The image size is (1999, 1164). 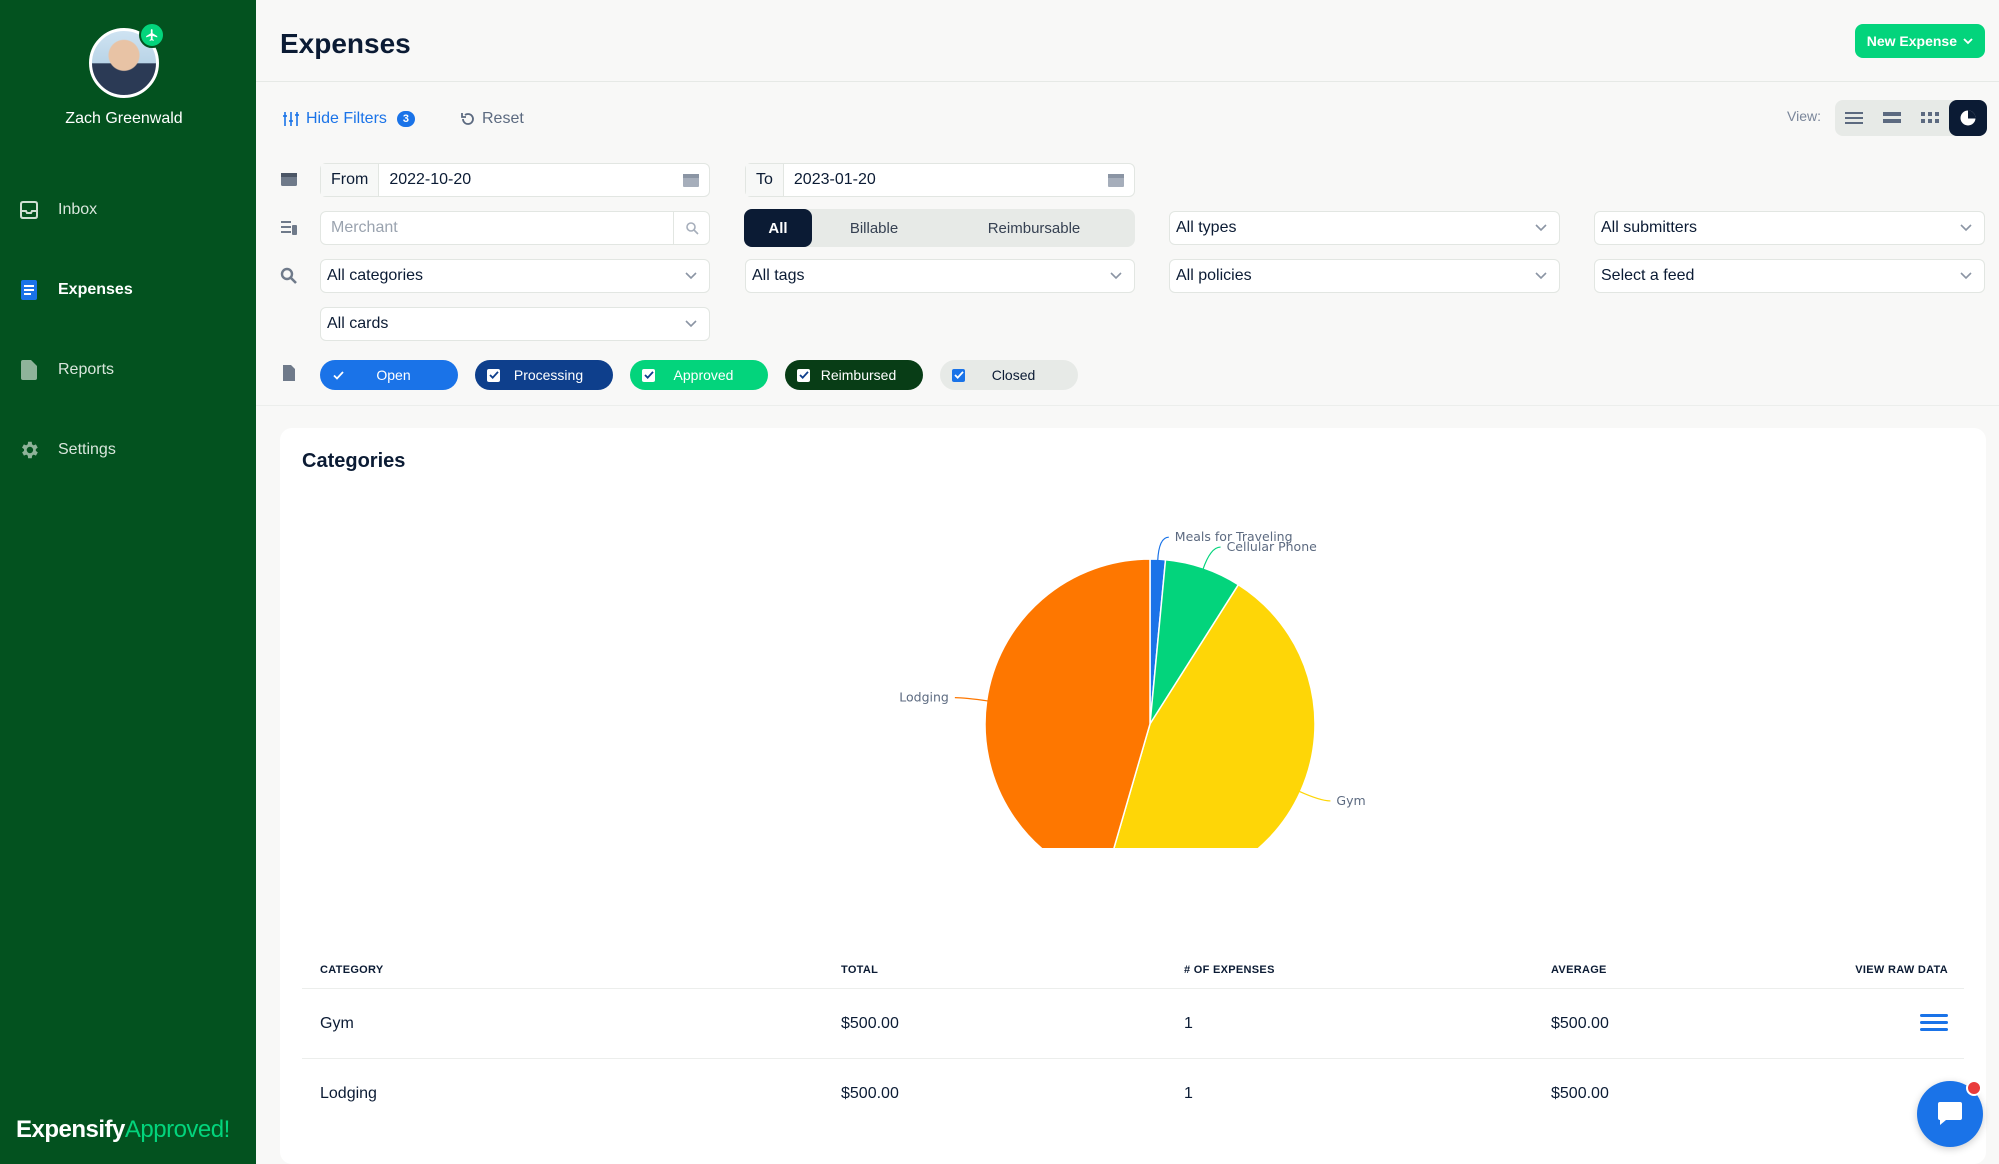 What do you see at coordinates (1935, 1023) in the screenshot?
I see `view-raw-data-icon` at bounding box center [1935, 1023].